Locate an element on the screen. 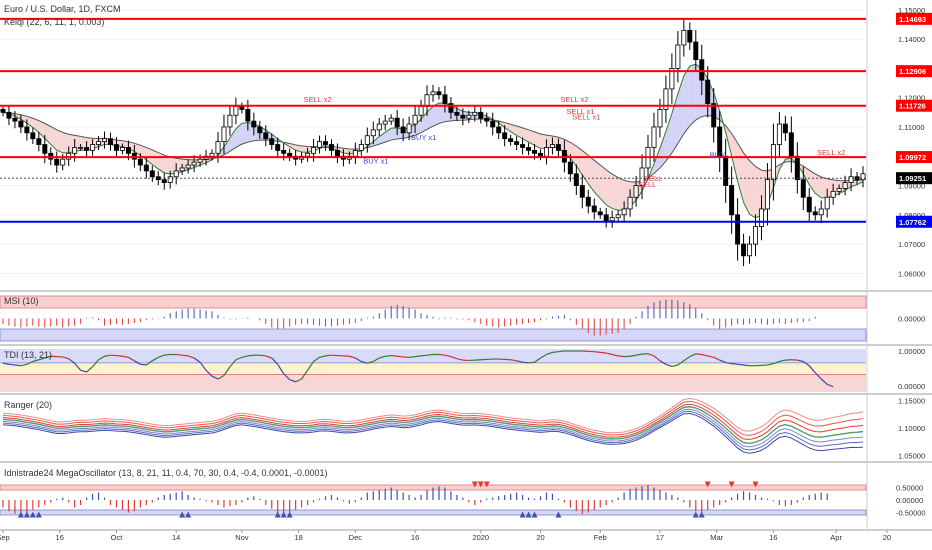 The width and height of the screenshot is (932, 550). mega-pane is located at coordinates (433, 499).